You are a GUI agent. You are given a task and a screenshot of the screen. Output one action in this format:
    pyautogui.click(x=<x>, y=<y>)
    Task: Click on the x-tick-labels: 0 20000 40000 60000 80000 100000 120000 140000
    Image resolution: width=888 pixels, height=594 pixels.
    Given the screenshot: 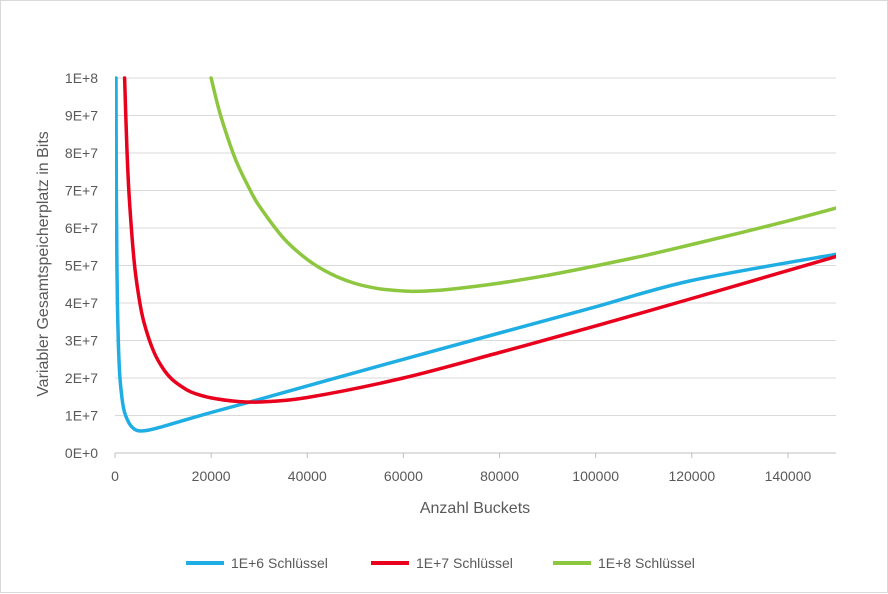 What is the action you would take?
    pyautogui.click(x=461, y=476)
    